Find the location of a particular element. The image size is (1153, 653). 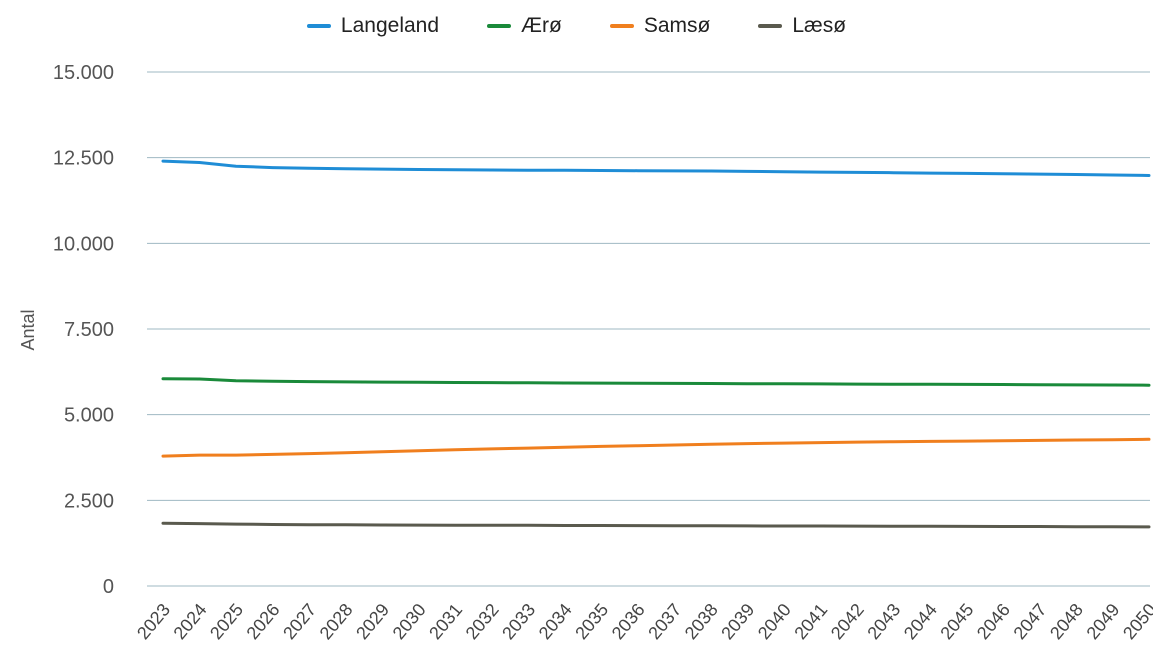

series-line-langeland is located at coordinates (656, 168).